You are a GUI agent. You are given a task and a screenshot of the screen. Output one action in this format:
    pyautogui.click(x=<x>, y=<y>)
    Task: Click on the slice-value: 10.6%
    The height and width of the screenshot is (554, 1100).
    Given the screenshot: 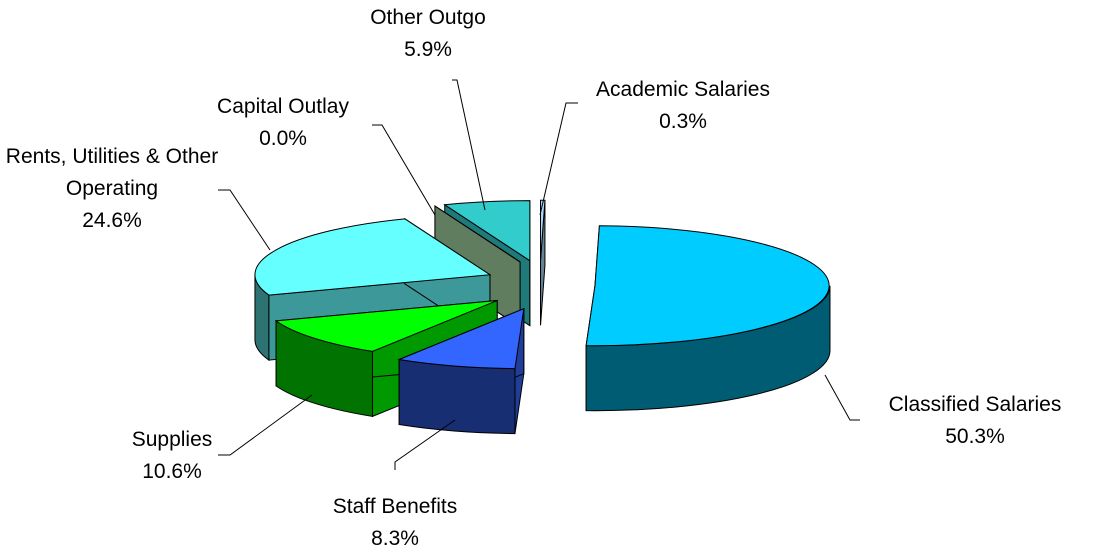 What is the action you would take?
    pyautogui.click(x=172, y=471)
    